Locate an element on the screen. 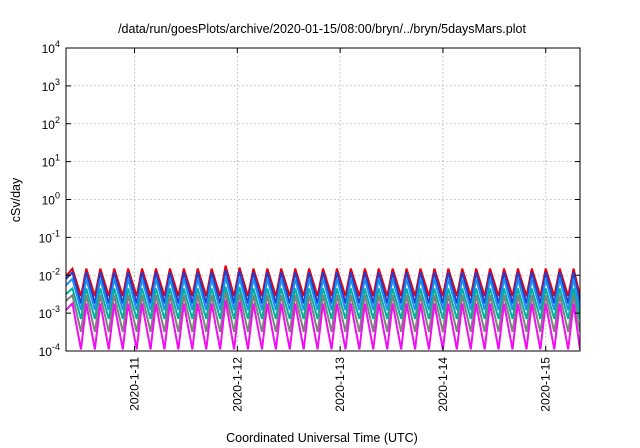 This screenshot has width=640, height=448. y-tick-label: 10² is located at coordinates (51, 123).